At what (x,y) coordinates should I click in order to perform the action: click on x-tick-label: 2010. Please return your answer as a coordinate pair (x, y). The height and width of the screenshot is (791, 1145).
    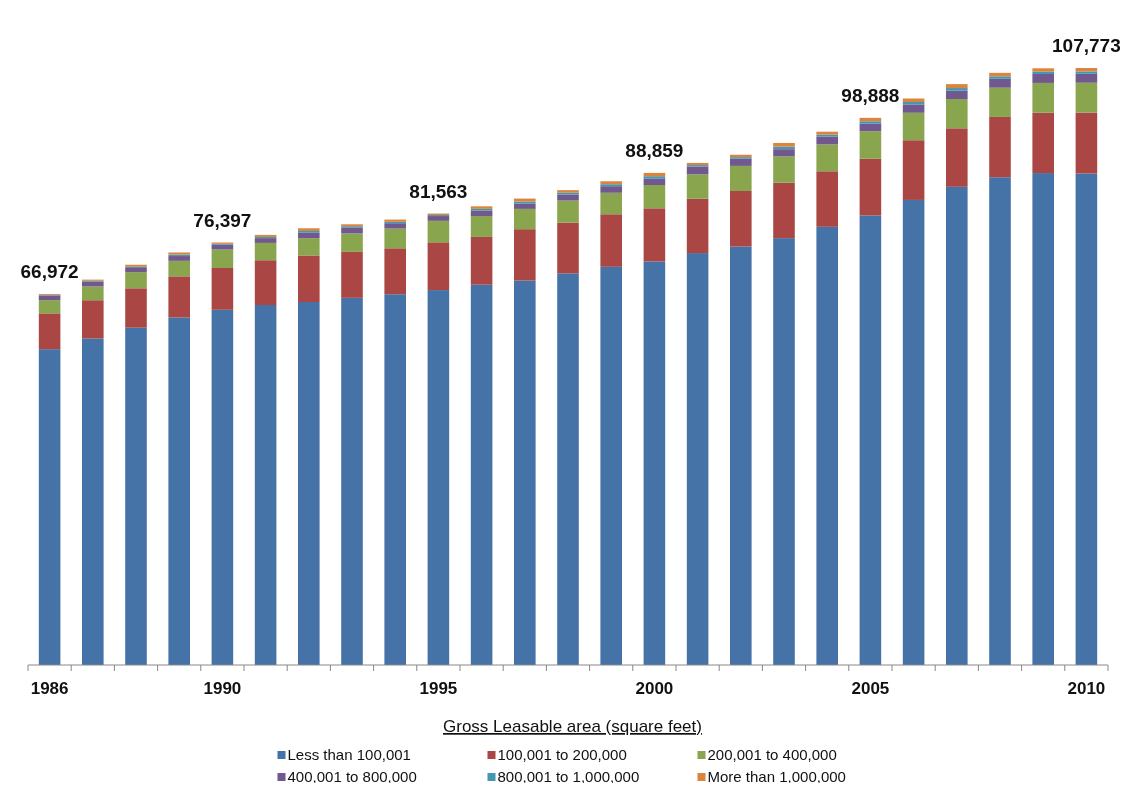
    Looking at the image, I should click on (1086, 688).